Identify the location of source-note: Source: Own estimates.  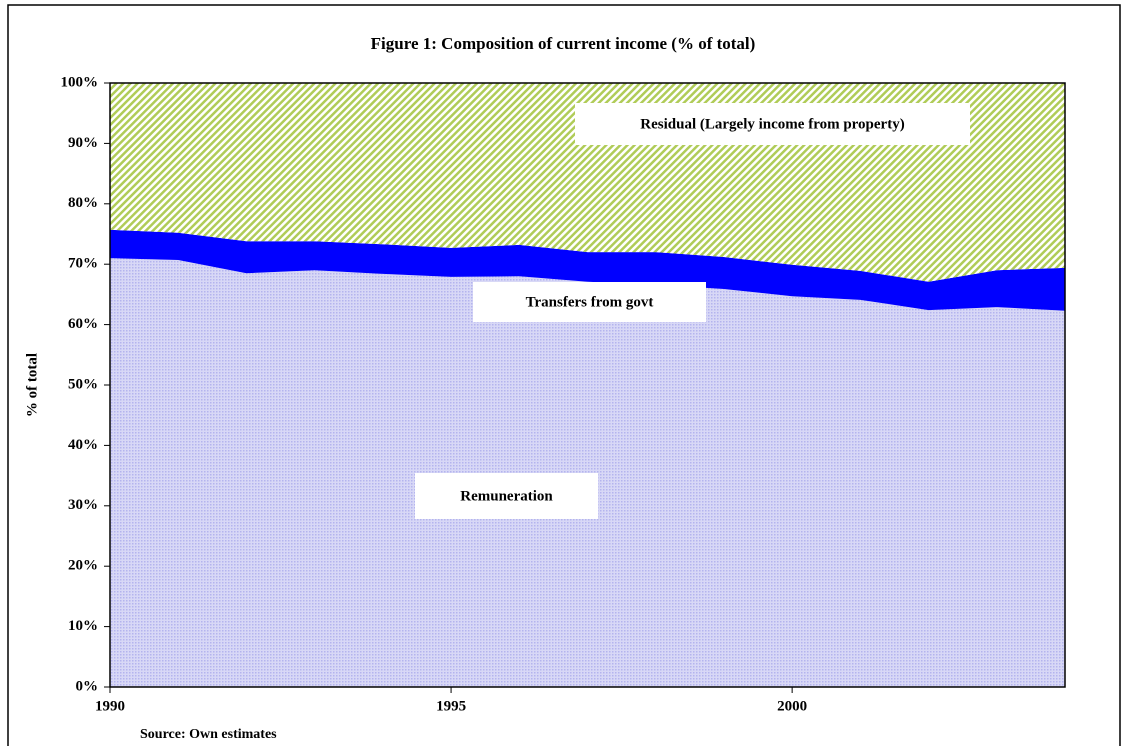
(208, 734).